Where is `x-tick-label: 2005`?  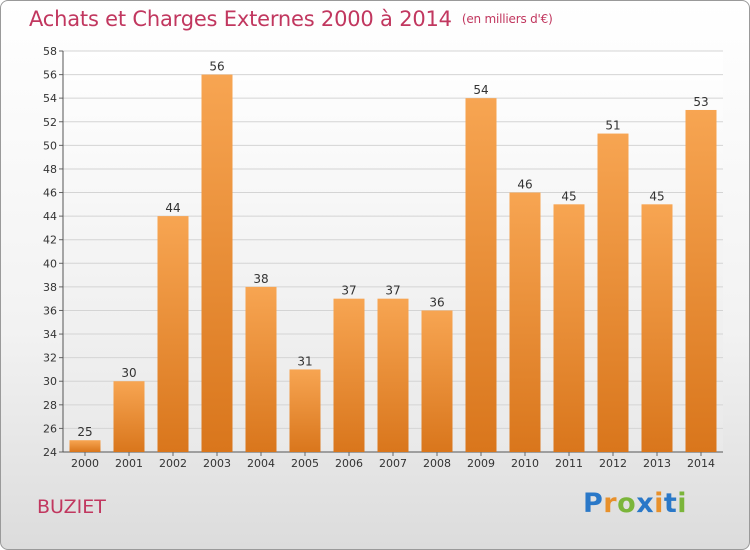
x-tick-label: 2005 is located at coordinates (305, 463).